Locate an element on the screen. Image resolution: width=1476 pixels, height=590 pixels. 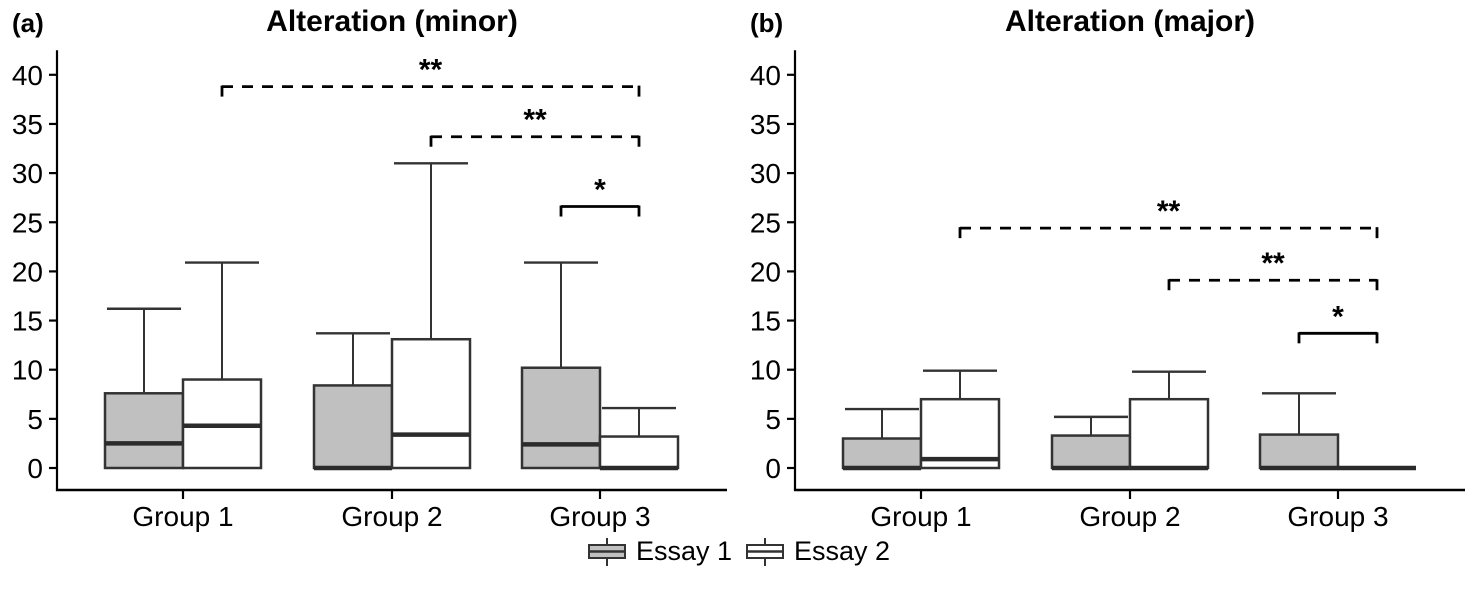
legend-item-essay2: Essay 2 is located at coordinates (817, 551).